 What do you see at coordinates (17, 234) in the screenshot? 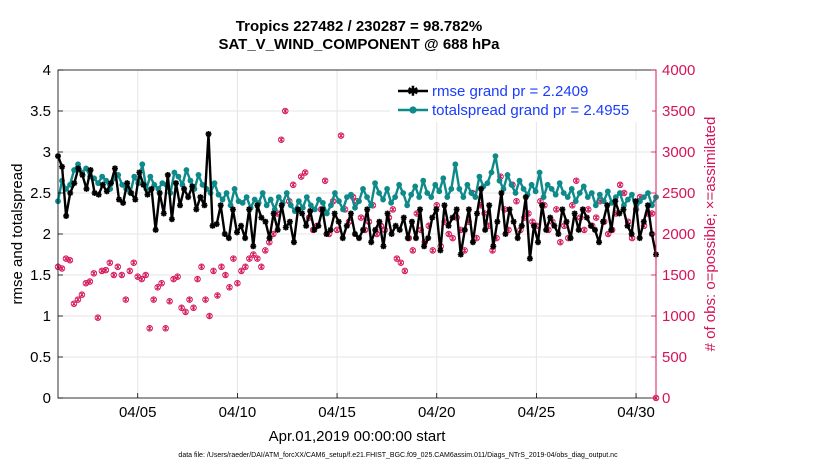
I see `y-axis-left-label: rmse and totalspread` at bounding box center [17, 234].